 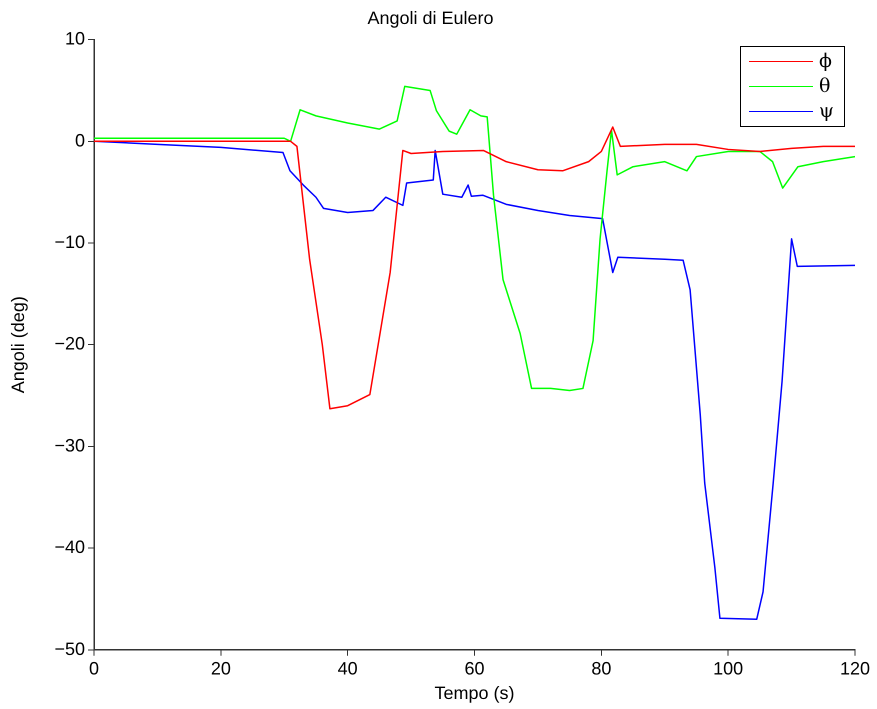 I want to click on x-tick-label: 0, so click(x=94, y=668).